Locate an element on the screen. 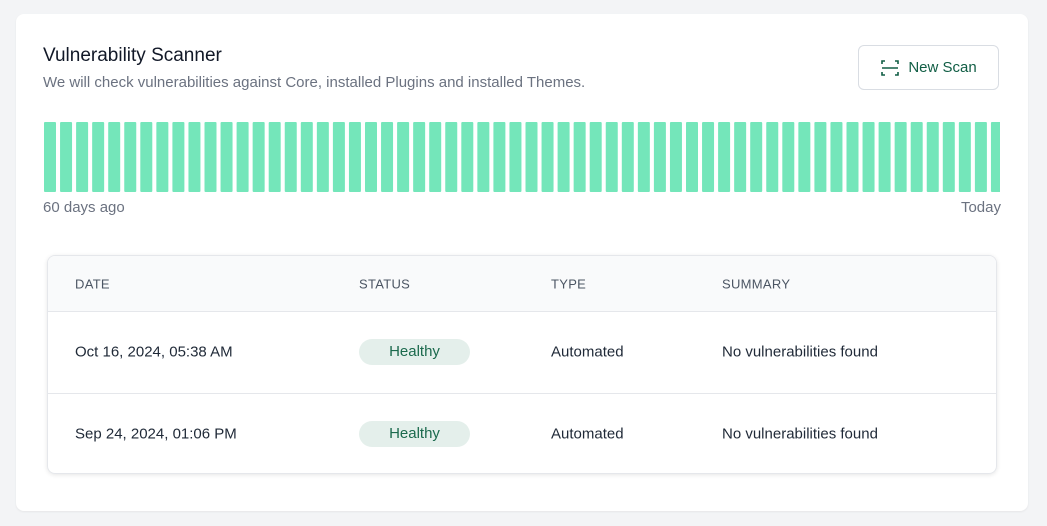 The width and height of the screenshot is (1047, 526). new-scan-button: New Scan is located at coordinates (928, 67).